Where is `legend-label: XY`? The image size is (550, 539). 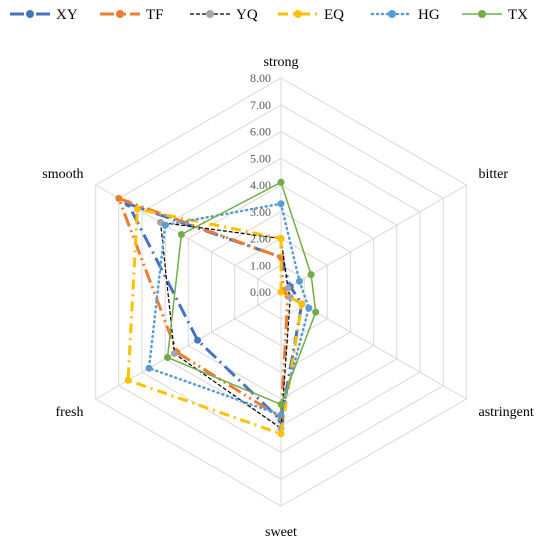
legend-label: XY is located at coordinates (67, 15).